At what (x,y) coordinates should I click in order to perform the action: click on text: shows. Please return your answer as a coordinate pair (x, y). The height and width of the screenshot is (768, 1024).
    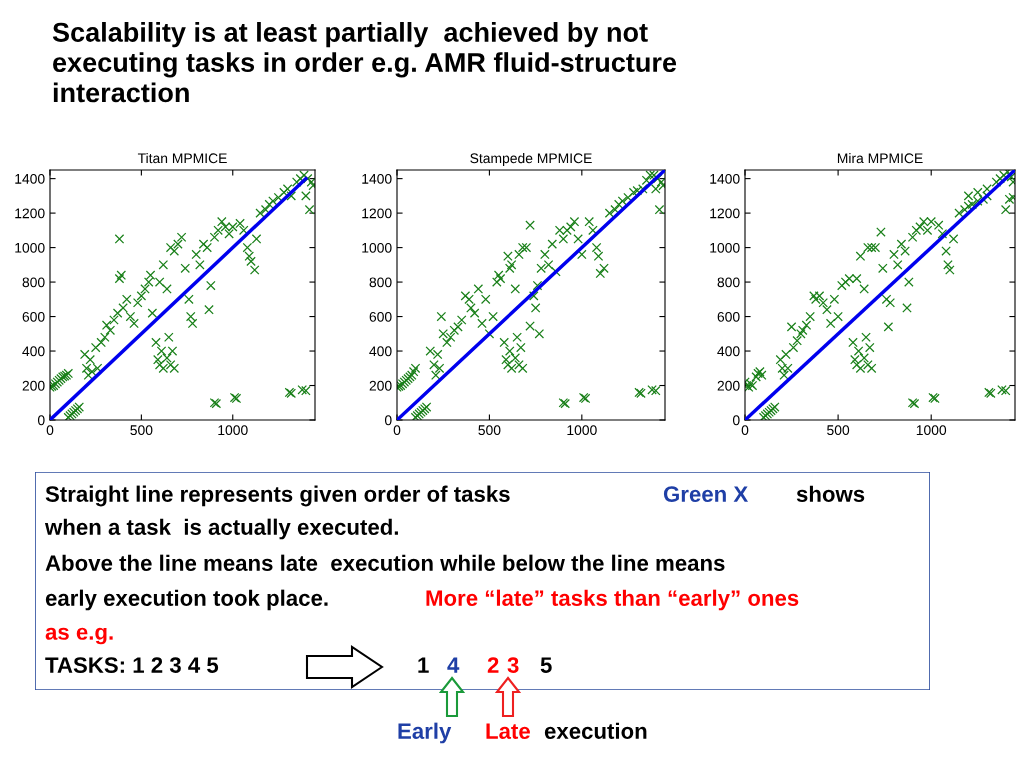
    Looking at the image, I should click on (830, 493).